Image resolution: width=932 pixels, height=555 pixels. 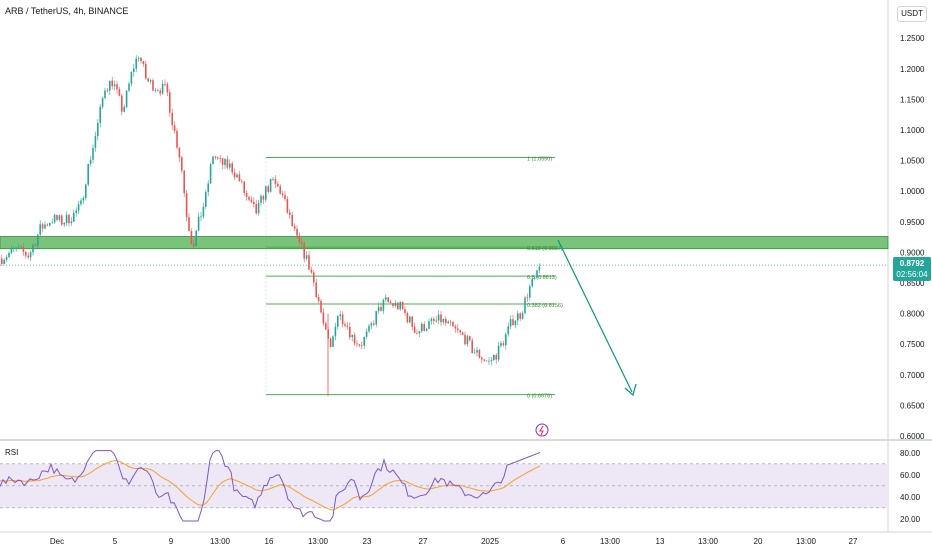 What do you see at coordinates (912, 274) in the screenshot?
I see `bar-countdown: 02:56:04` at bounding box center [912, 274].